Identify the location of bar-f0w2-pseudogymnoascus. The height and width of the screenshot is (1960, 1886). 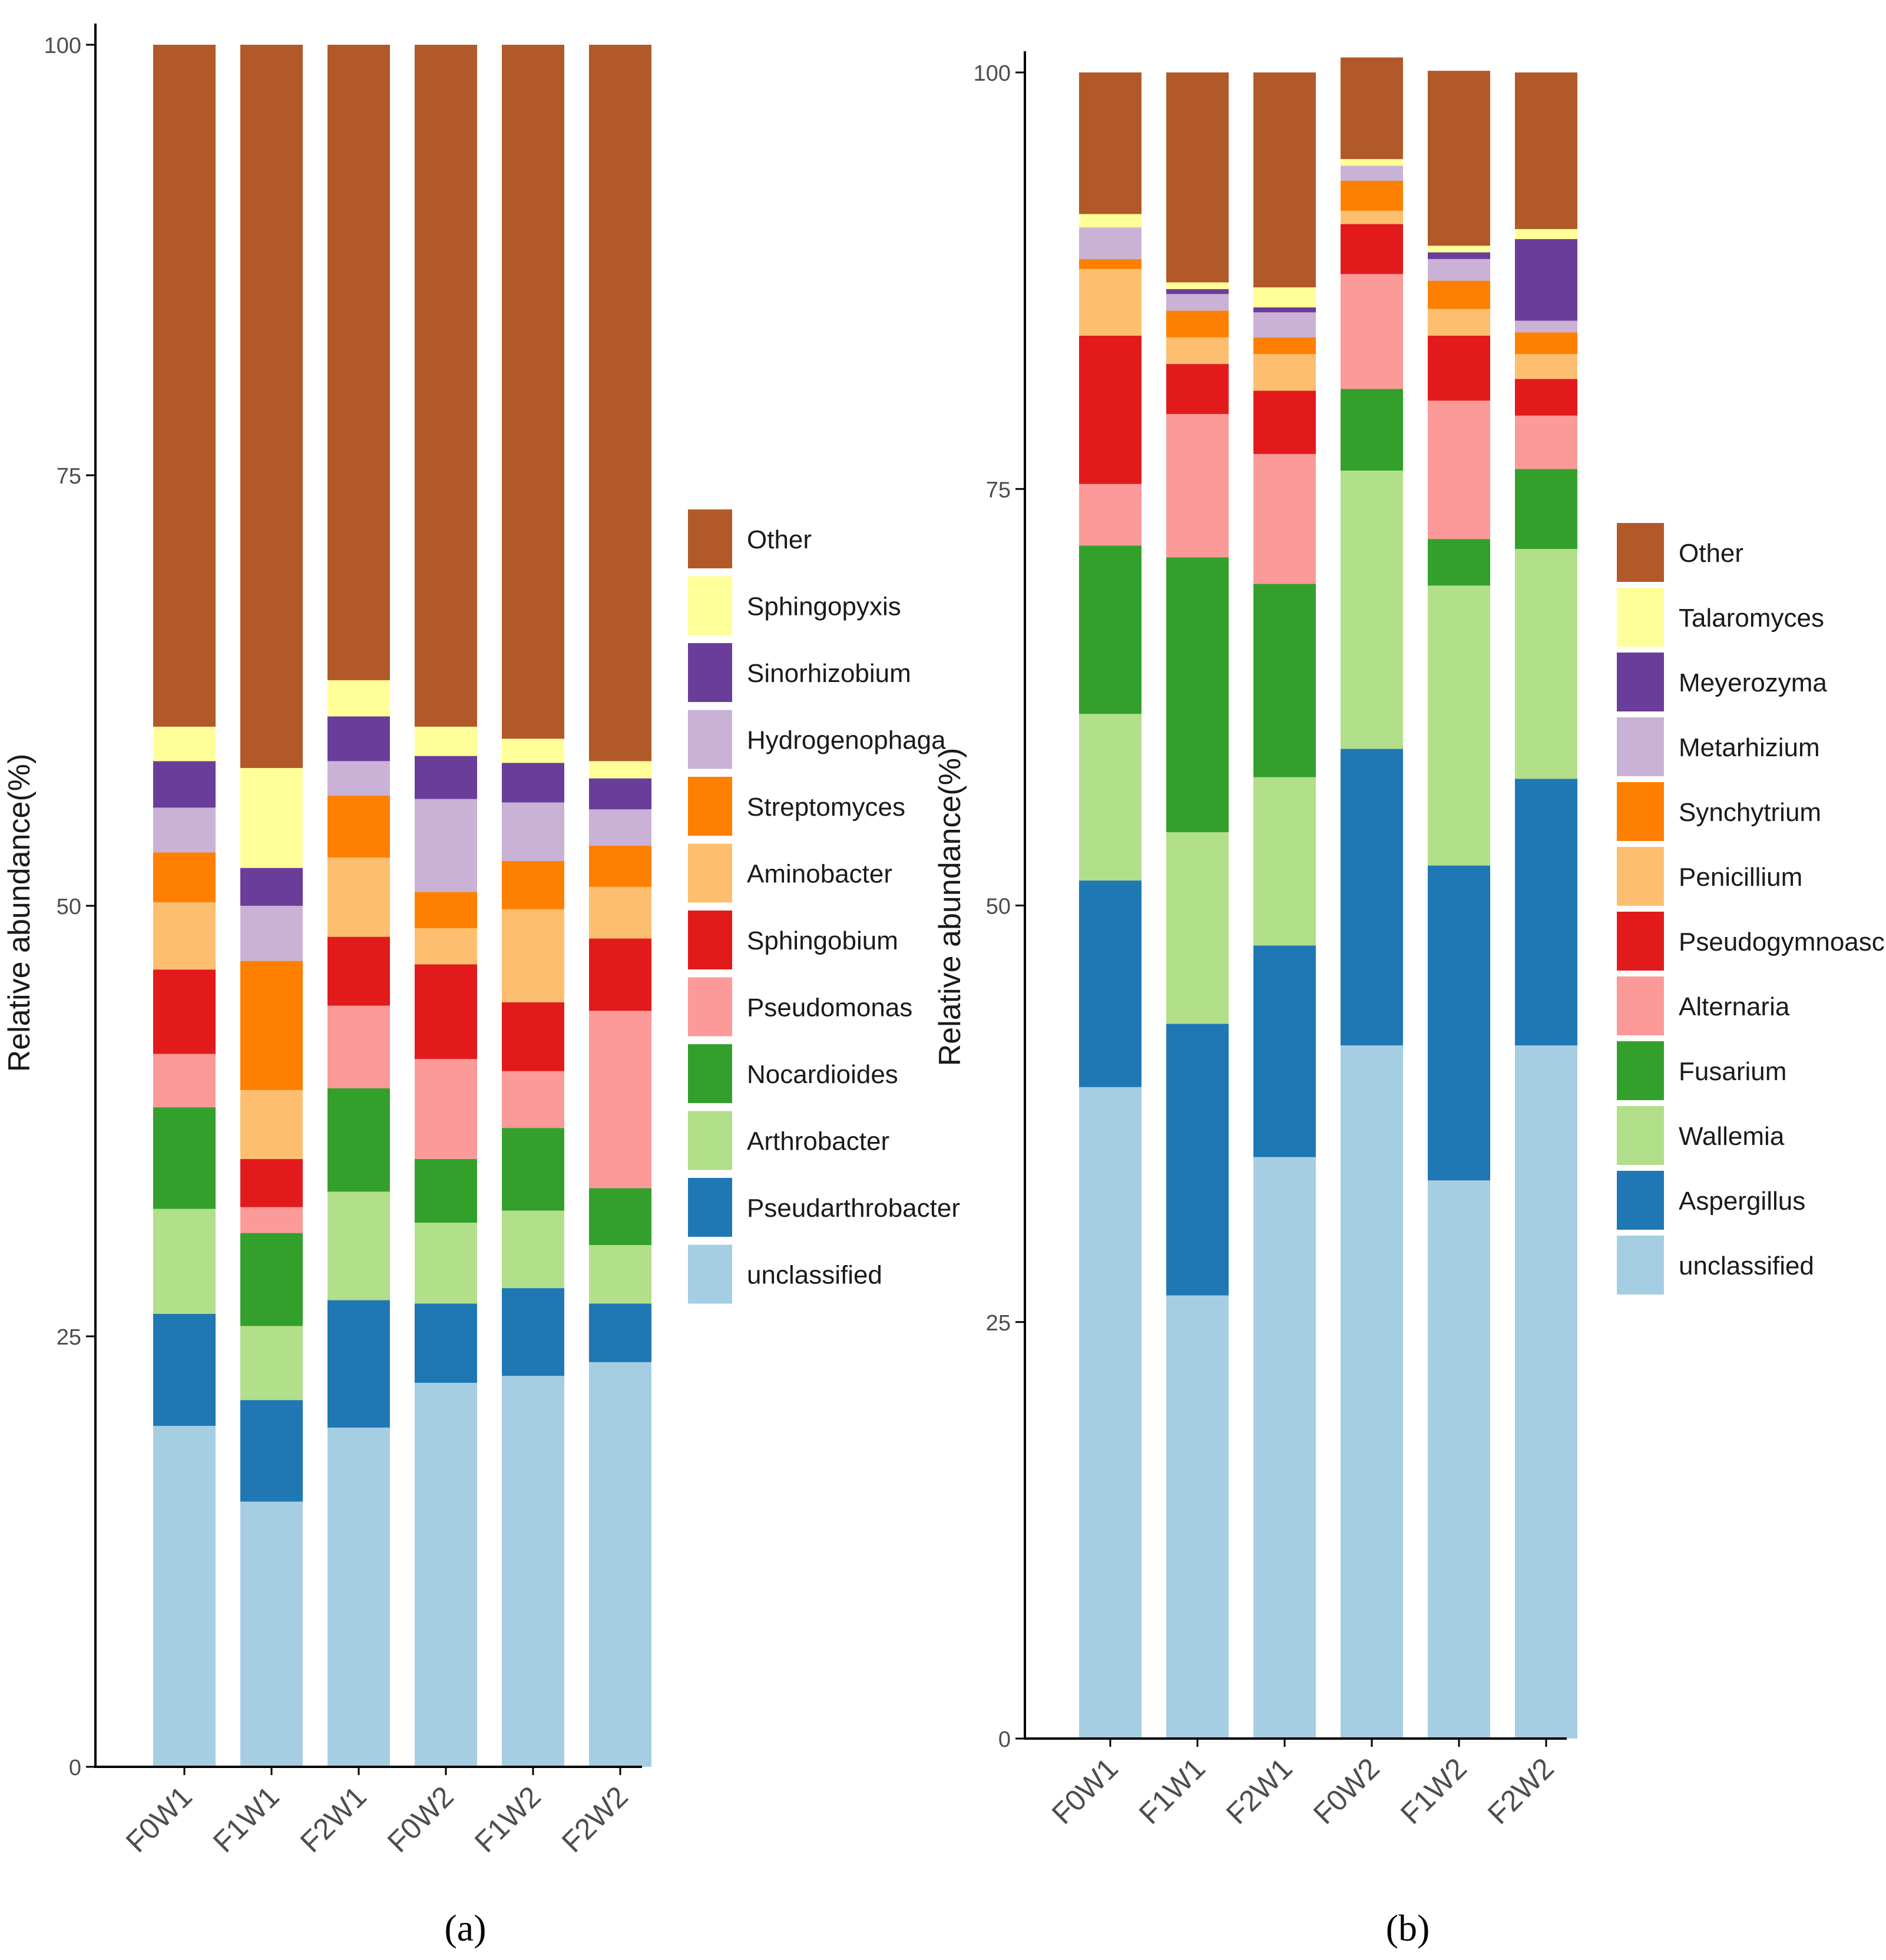
(1372, 249).